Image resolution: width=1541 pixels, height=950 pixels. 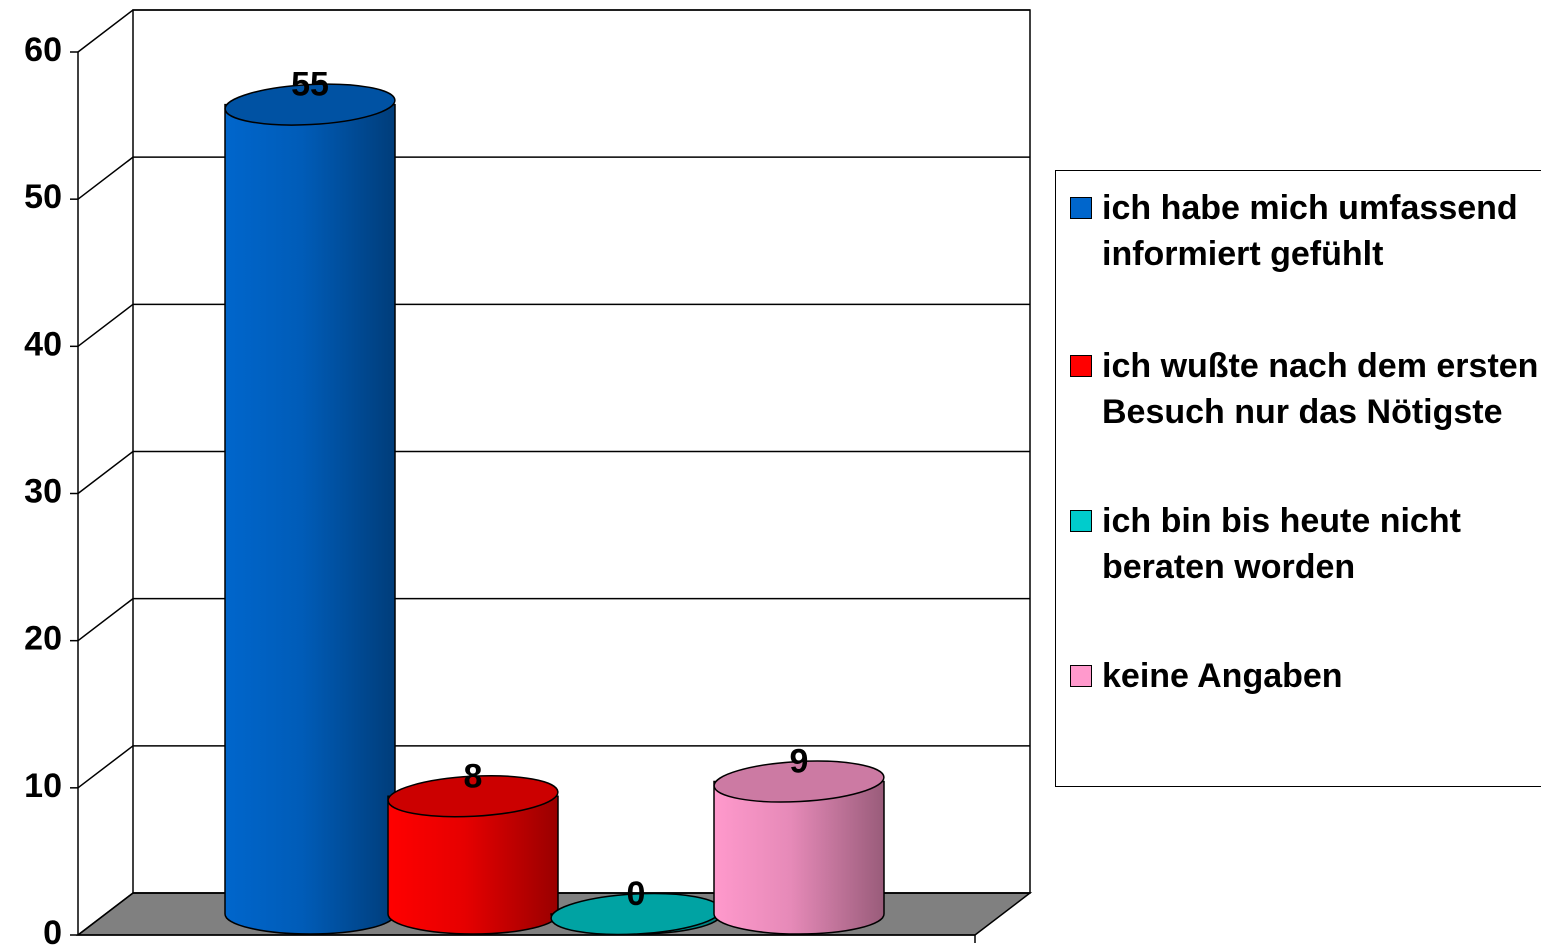 I want to click on value-label: 8, so click(x=473, y=776).